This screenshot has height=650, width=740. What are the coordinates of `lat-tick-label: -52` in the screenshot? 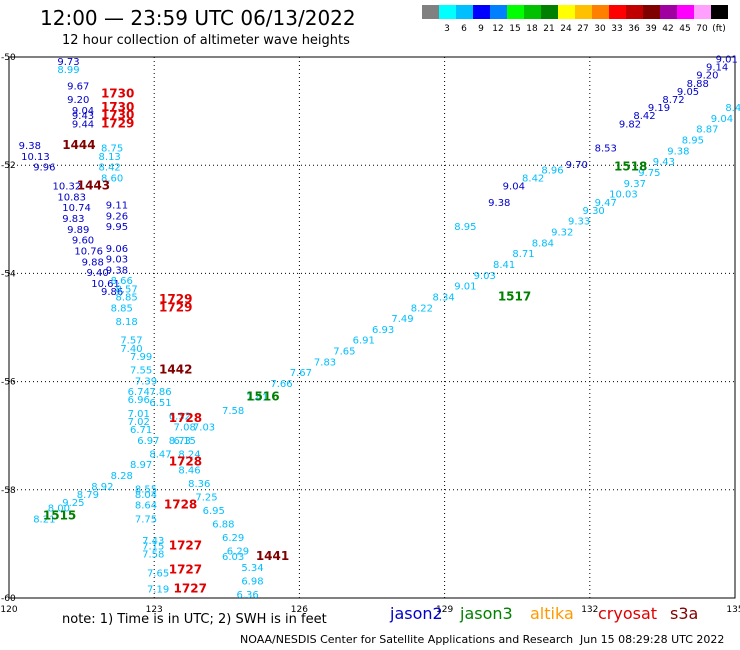 It's located at (8, 166).